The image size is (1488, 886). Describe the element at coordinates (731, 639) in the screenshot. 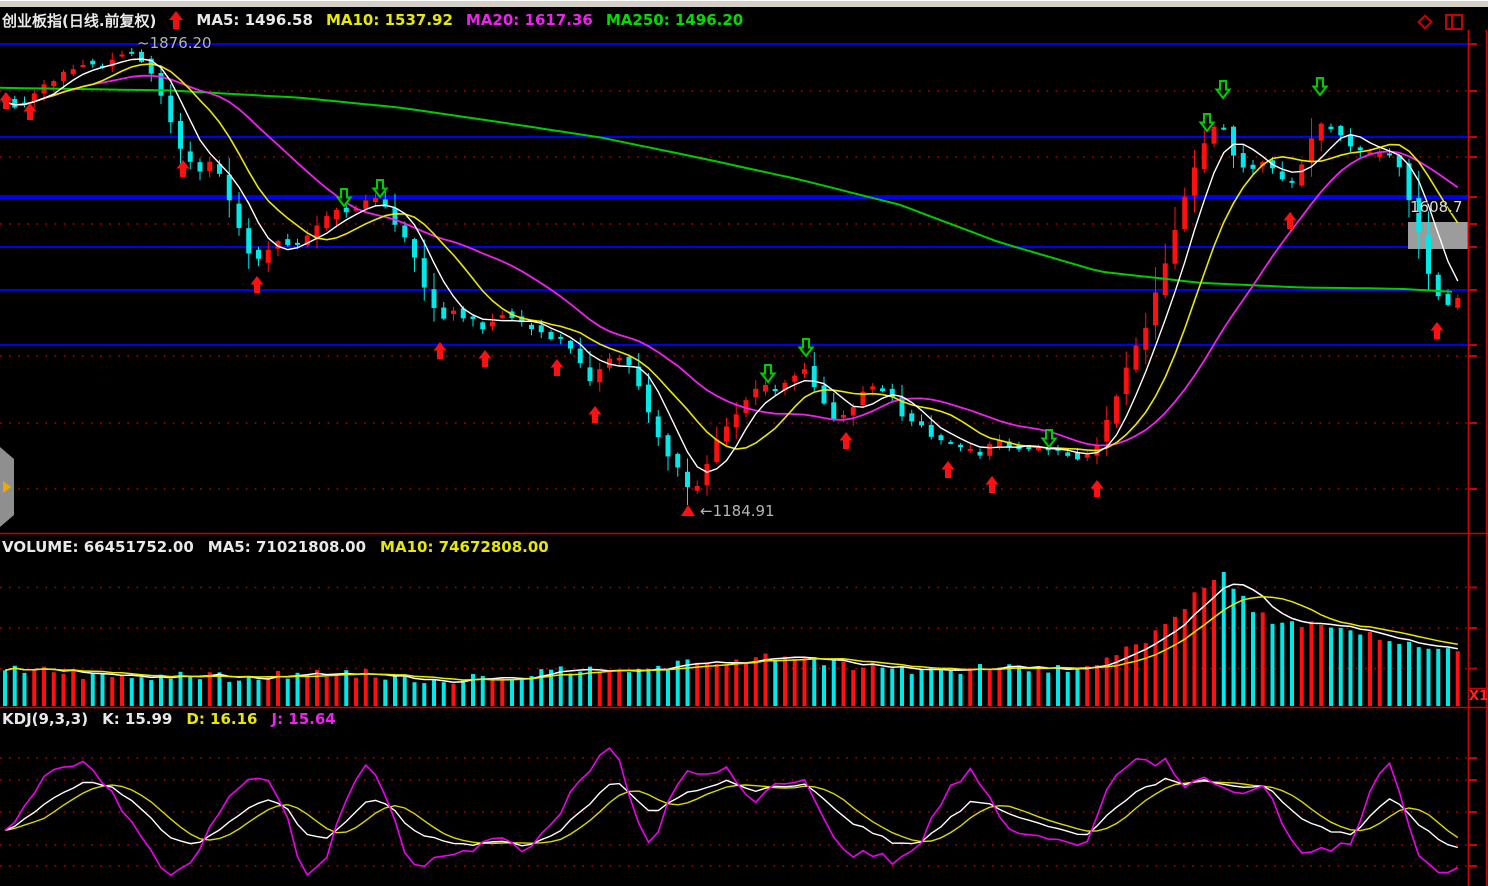

I see `volume-layer` at that location.